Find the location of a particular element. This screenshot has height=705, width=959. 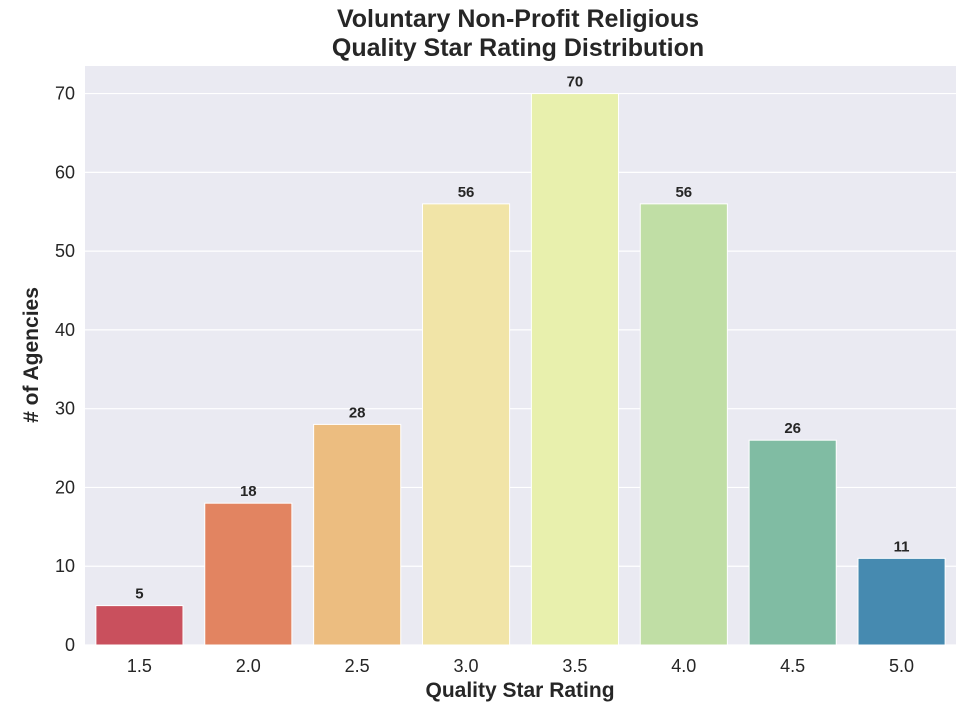

chart-title-line-2: Quality Star Rating Distribution is located at coordinates (518, 48).